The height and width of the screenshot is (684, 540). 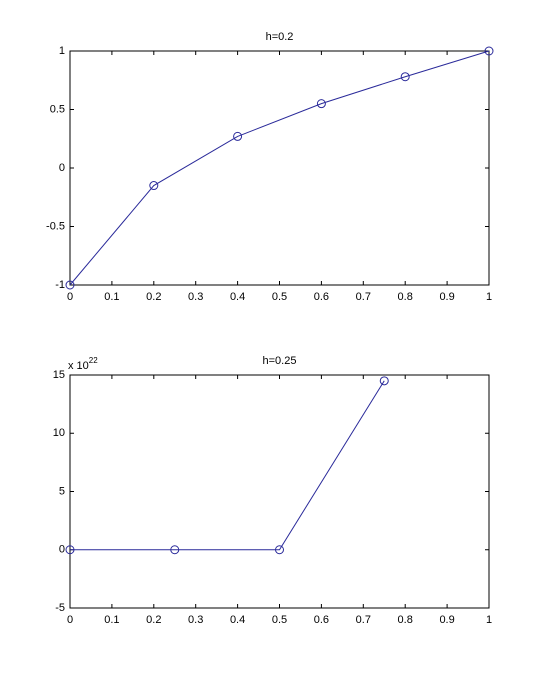 I want to click on chart-title: h=0.2, so click(x=280, y=37).